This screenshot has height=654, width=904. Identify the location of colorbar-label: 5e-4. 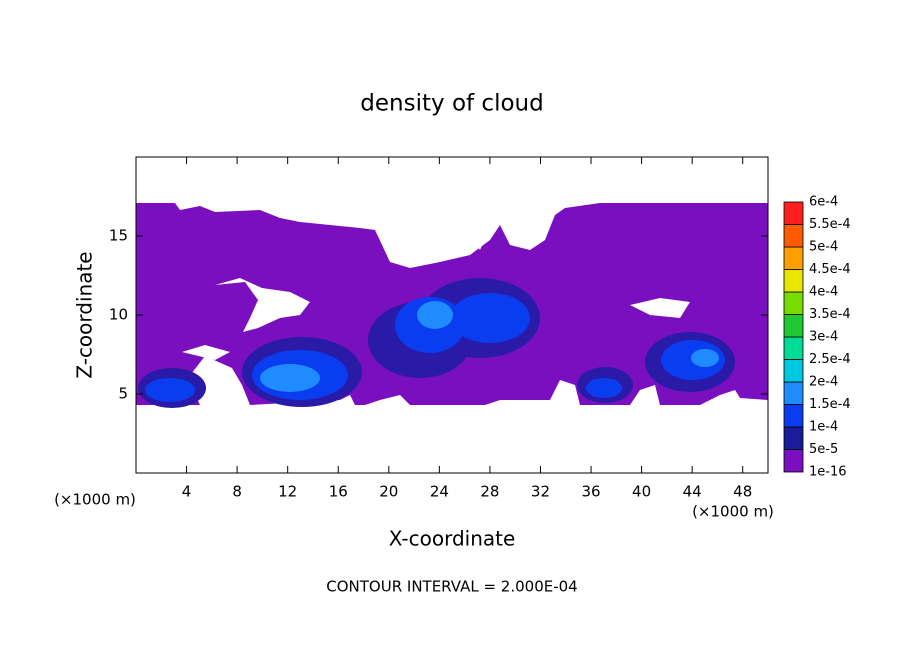
(823, 247).